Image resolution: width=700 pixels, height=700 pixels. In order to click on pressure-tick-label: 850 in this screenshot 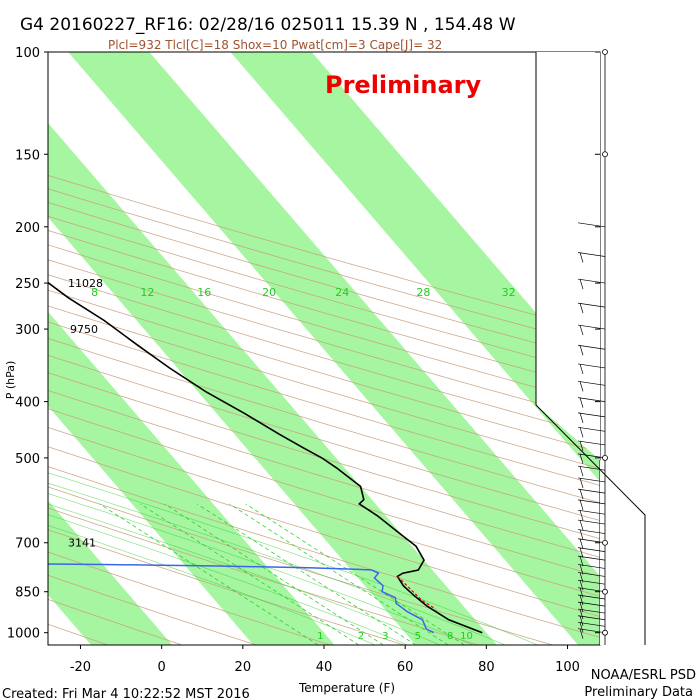, I will do `click(27, 593)`.